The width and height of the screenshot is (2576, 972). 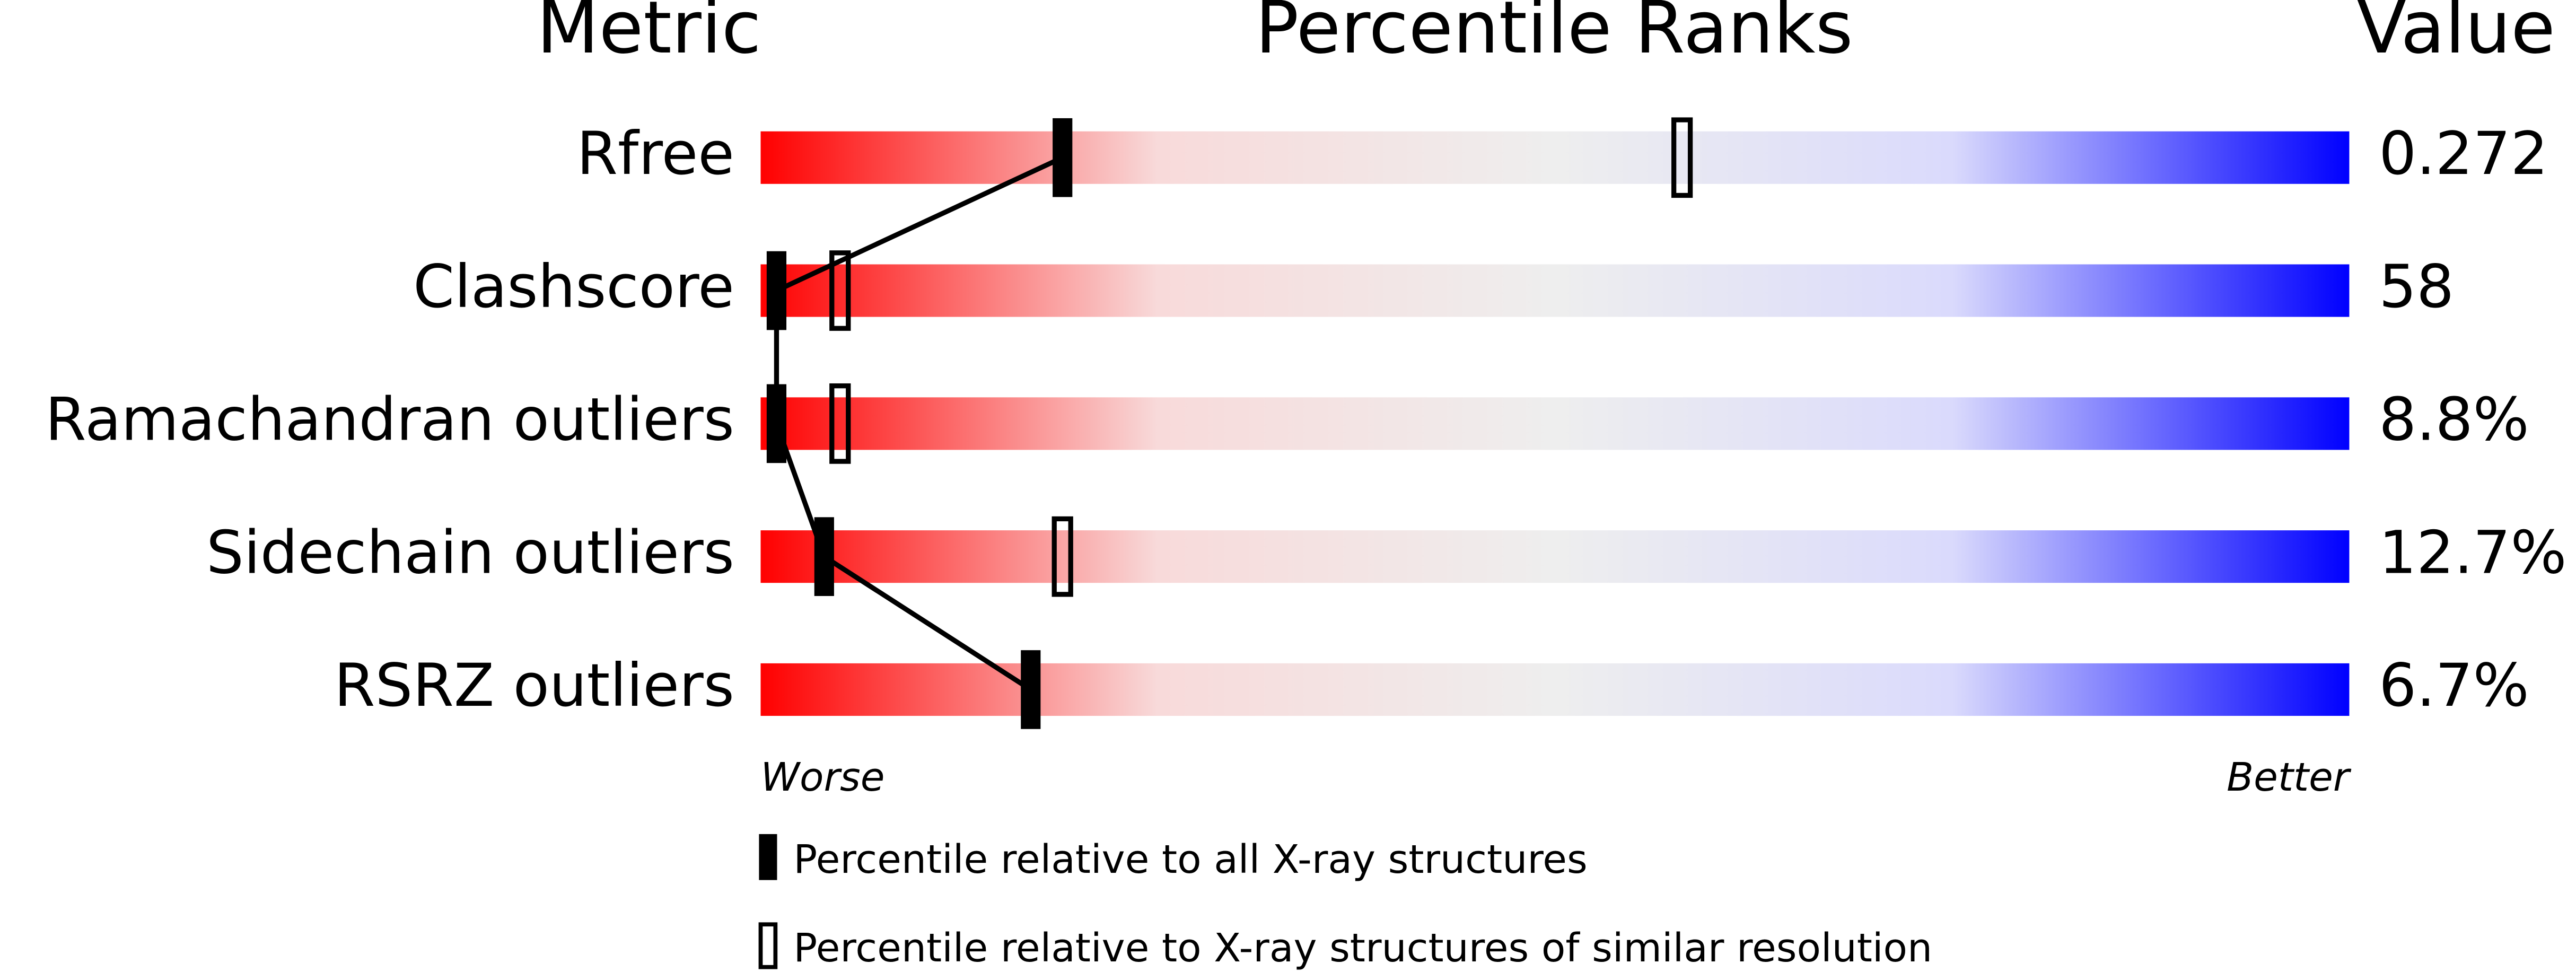 What do you see at coordinates (573, 287) in the screenshot?
I see `metric-label: Clashscore` at bounding box center [573, 287].